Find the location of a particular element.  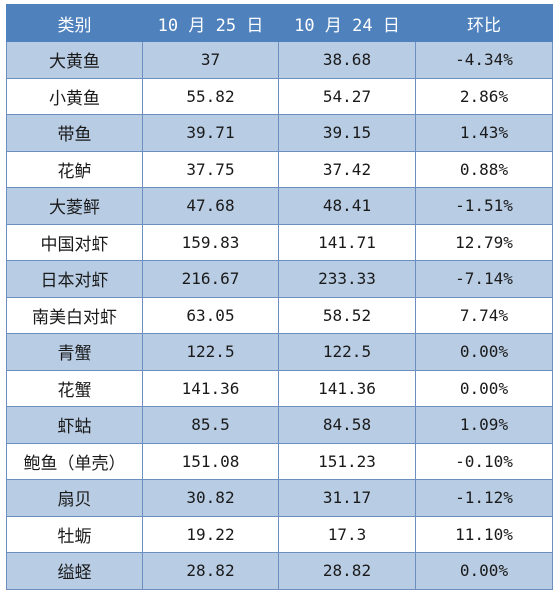

cell-oct25: 28.82 is located at coordinates (210, 571).